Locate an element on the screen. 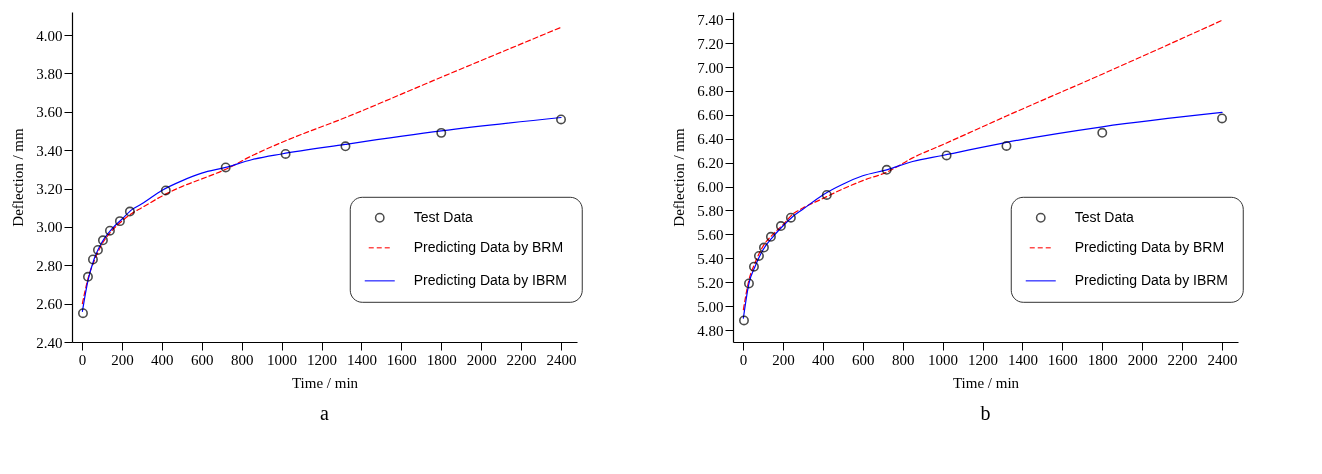 The height and width of the screenshot is (474, 1322). y-tick-label: 7.20 is located at coordinates (710, 43).